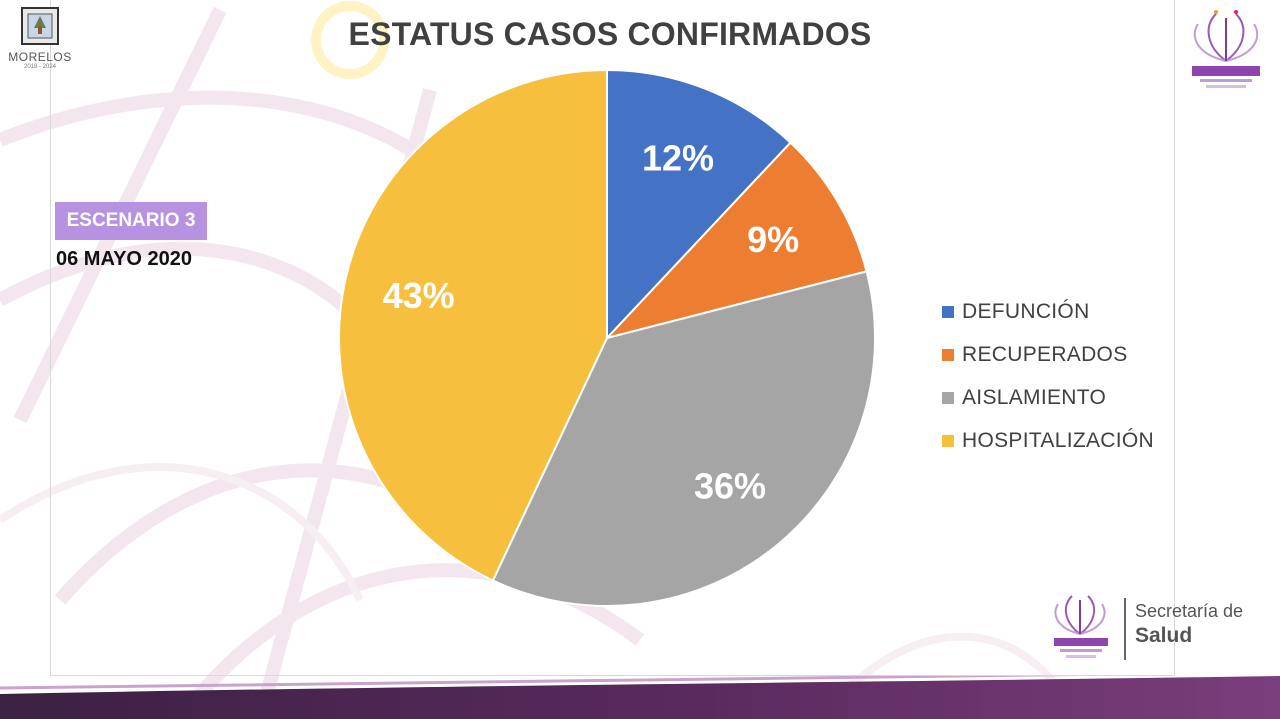 The width and height of the screenshot is (1280, 719). I want to click on pie-data-label-3: 43%, so click(419, 295).